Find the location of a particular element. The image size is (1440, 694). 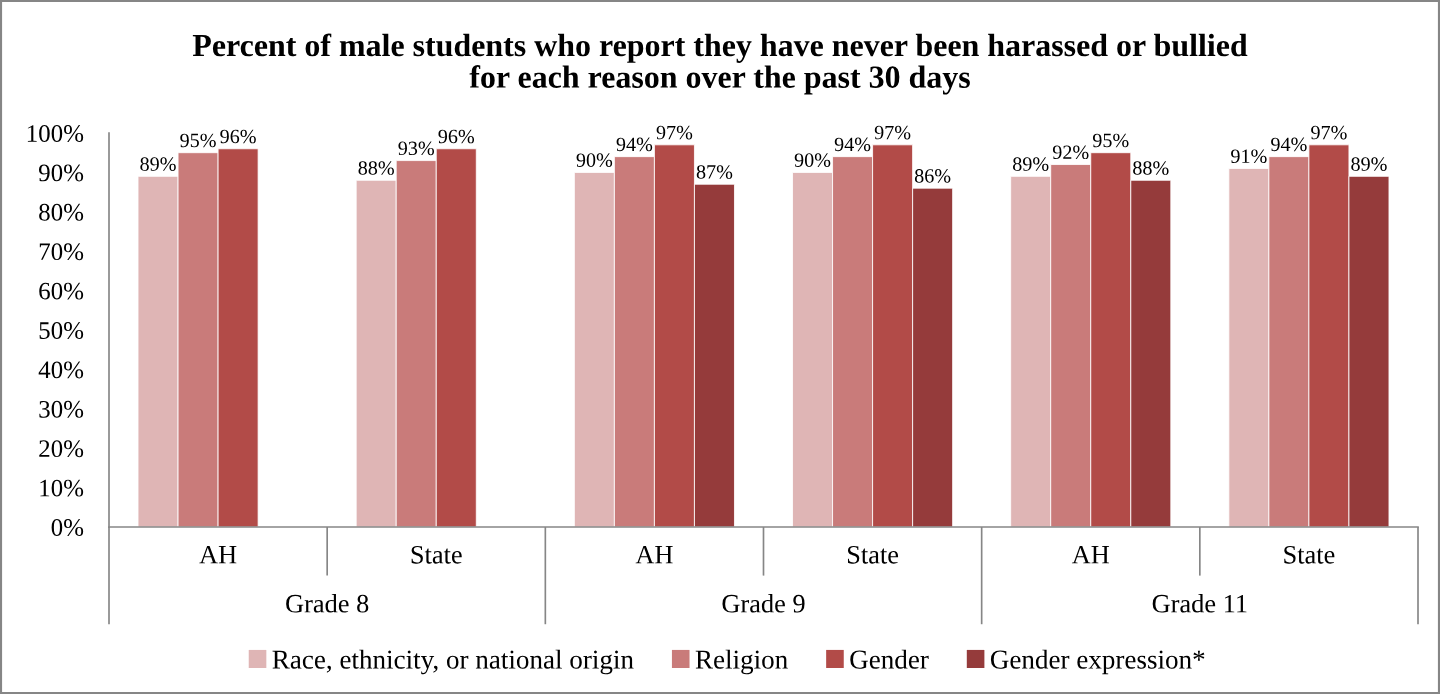

y-tick-label: 30% is located at coordinates (61, 409).